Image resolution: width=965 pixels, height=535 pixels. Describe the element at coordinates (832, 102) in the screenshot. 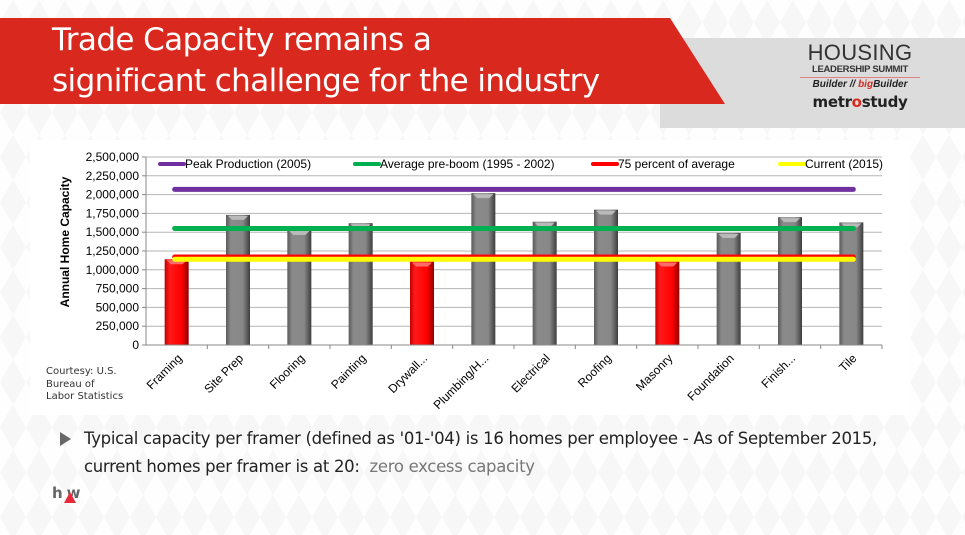

I see `logo-metro-pre: metr` at that location.